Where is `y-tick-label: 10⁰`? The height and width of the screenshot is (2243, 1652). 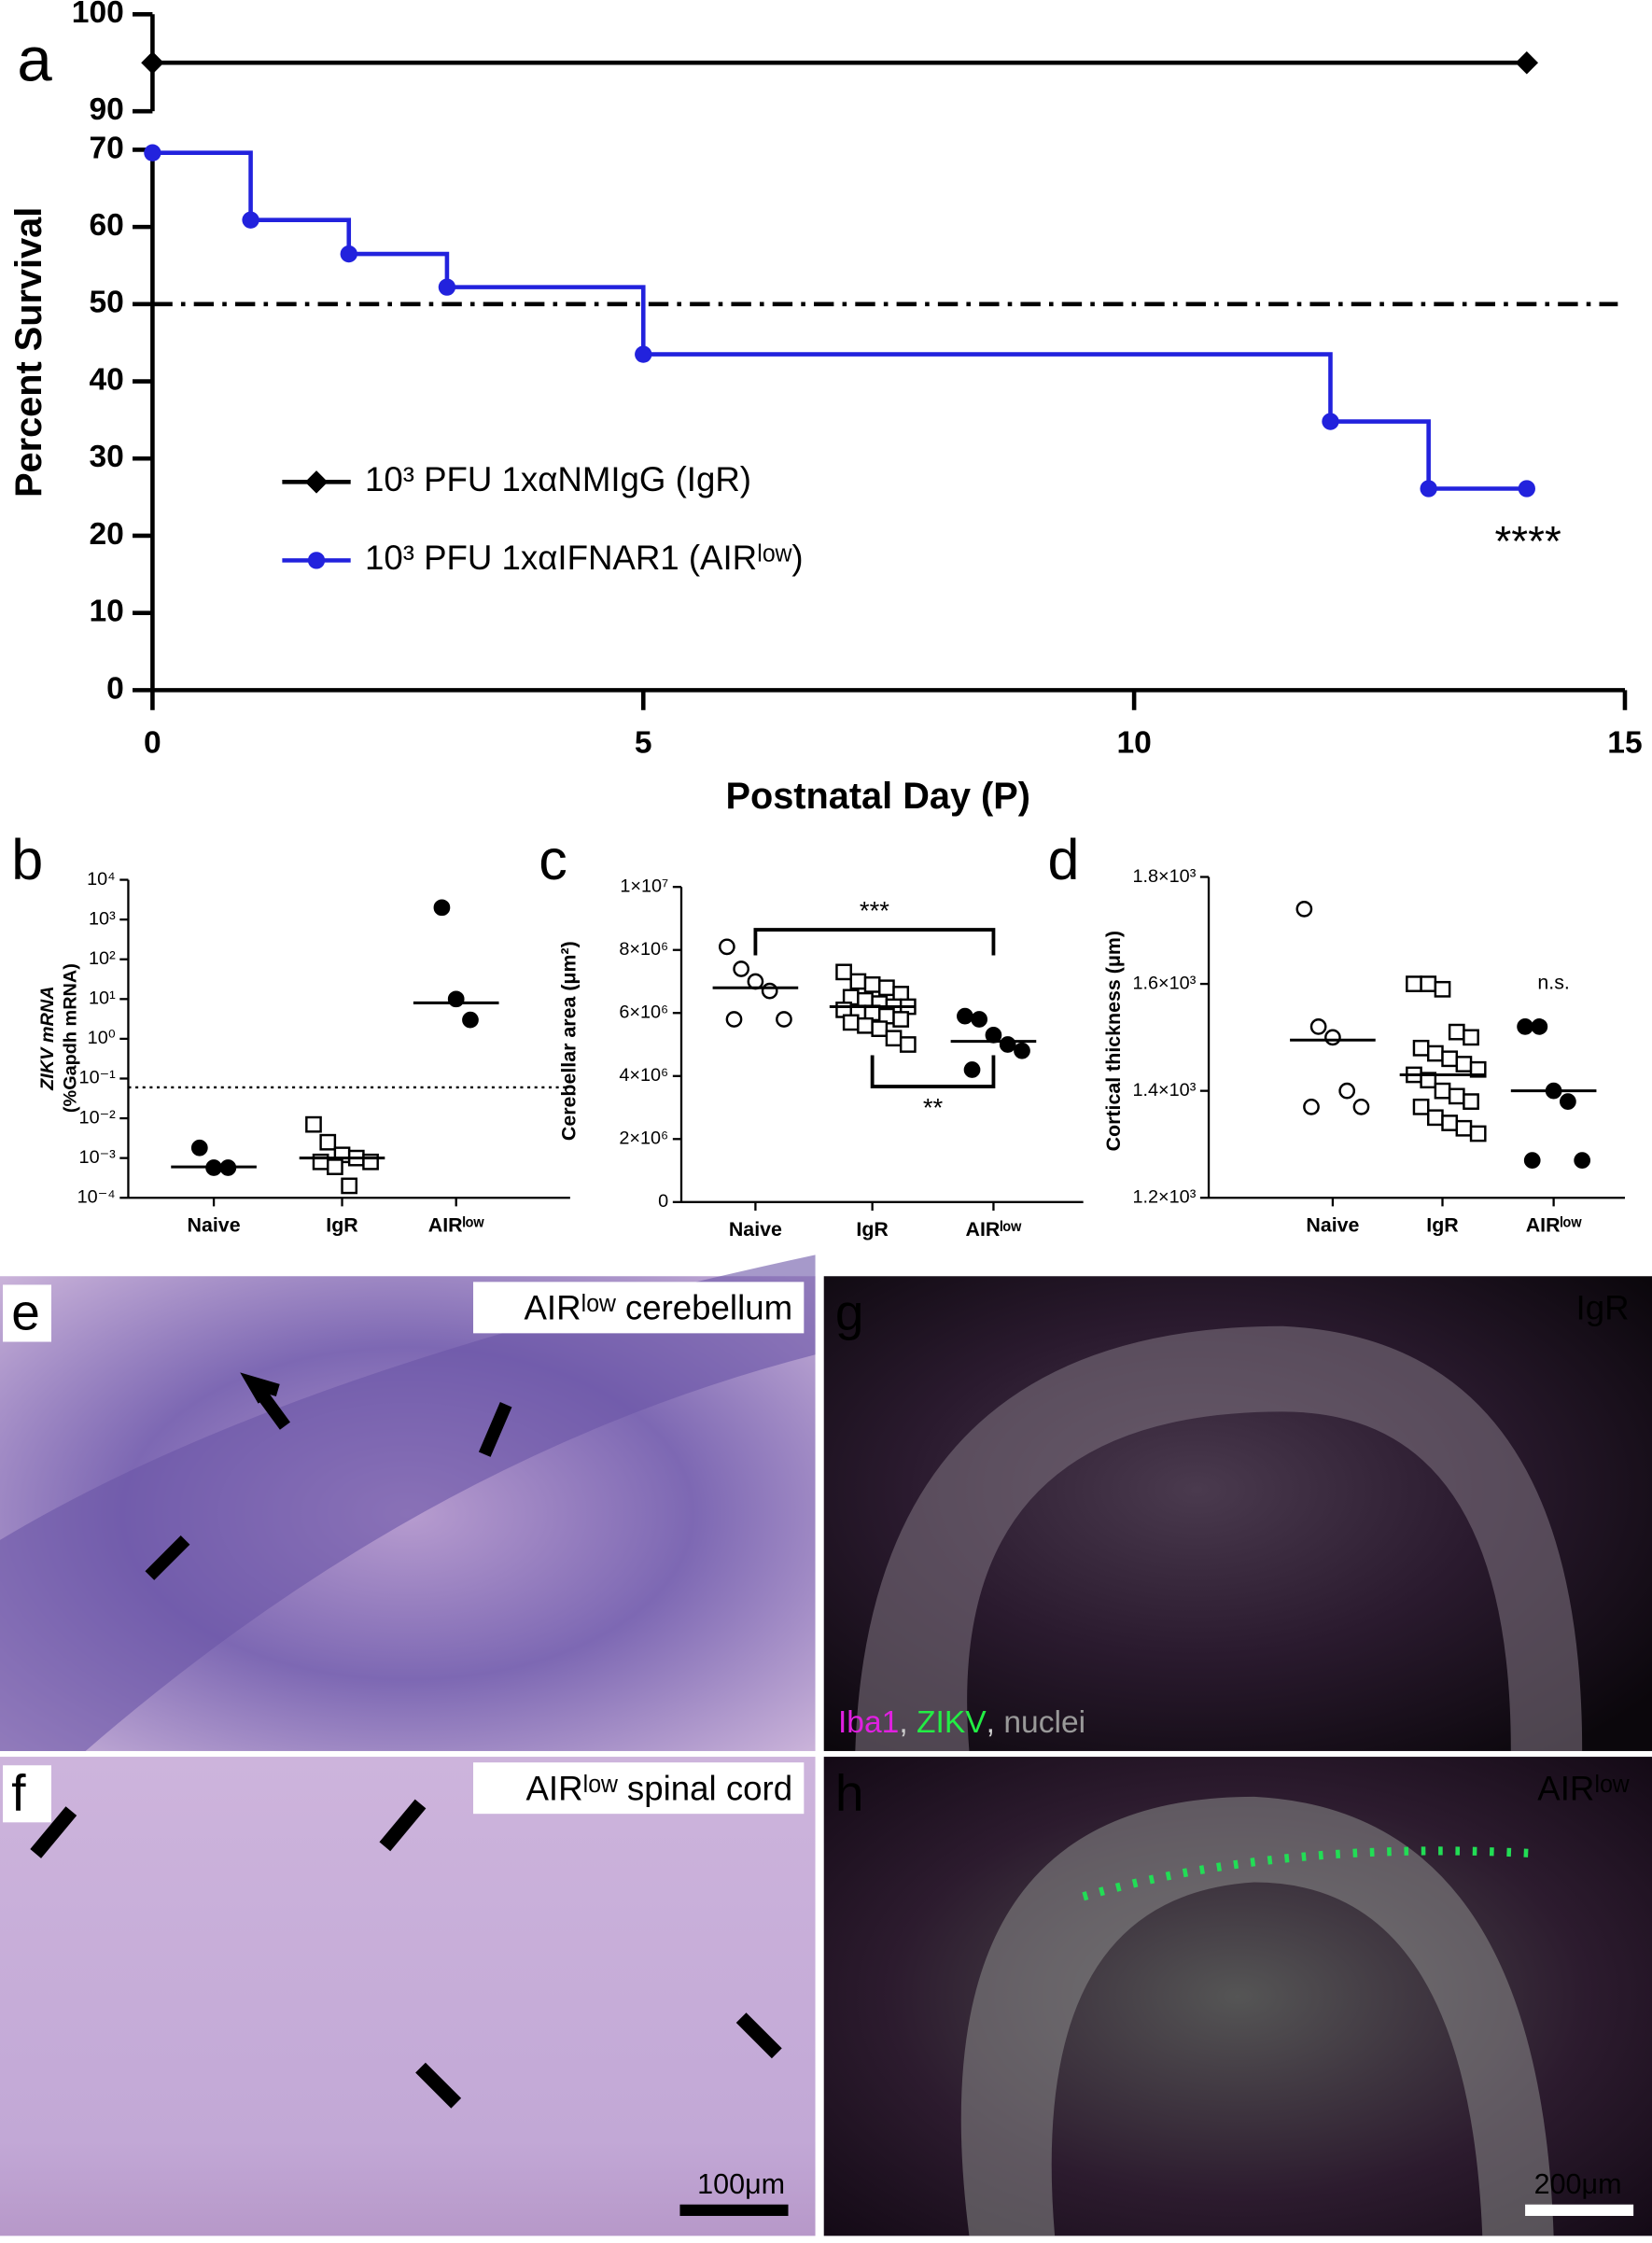 y-tick-label: 10⁰ is located at coordinates (102, 1038).